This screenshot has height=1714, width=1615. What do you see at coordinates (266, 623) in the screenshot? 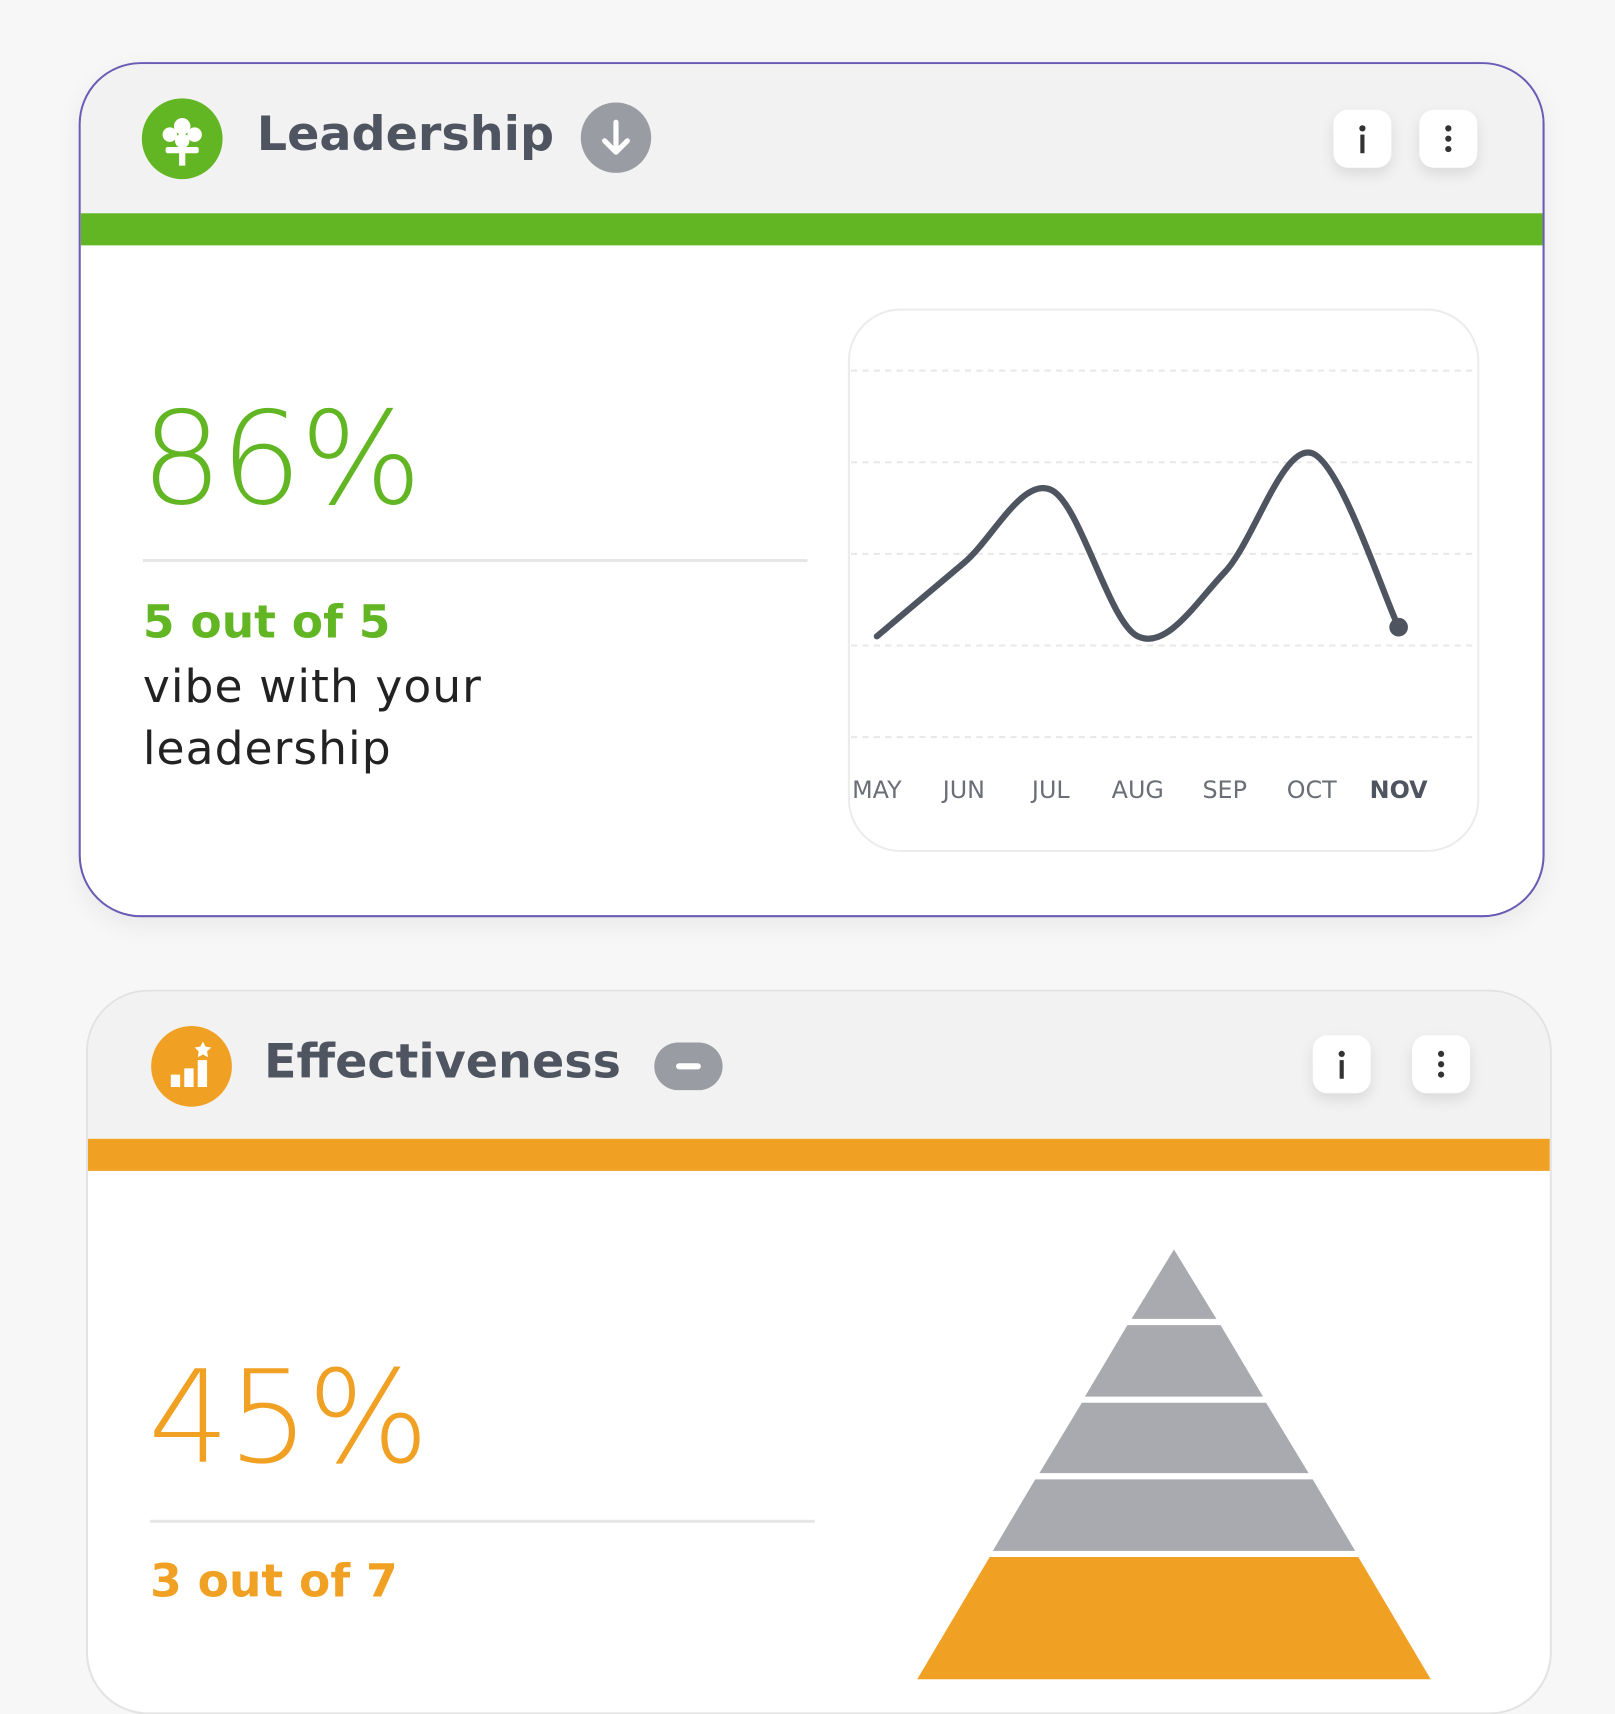
I see `score-text: 5 out of 5` at bounding box center [266, 623].